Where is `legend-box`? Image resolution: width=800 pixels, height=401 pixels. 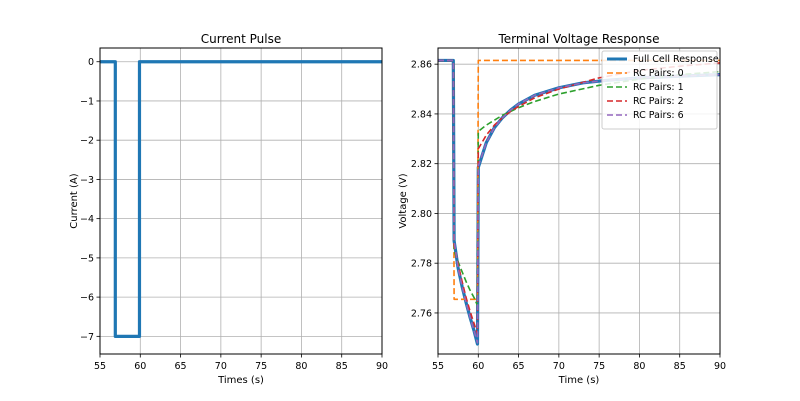
legend-box is located at coordinates (659, 90).